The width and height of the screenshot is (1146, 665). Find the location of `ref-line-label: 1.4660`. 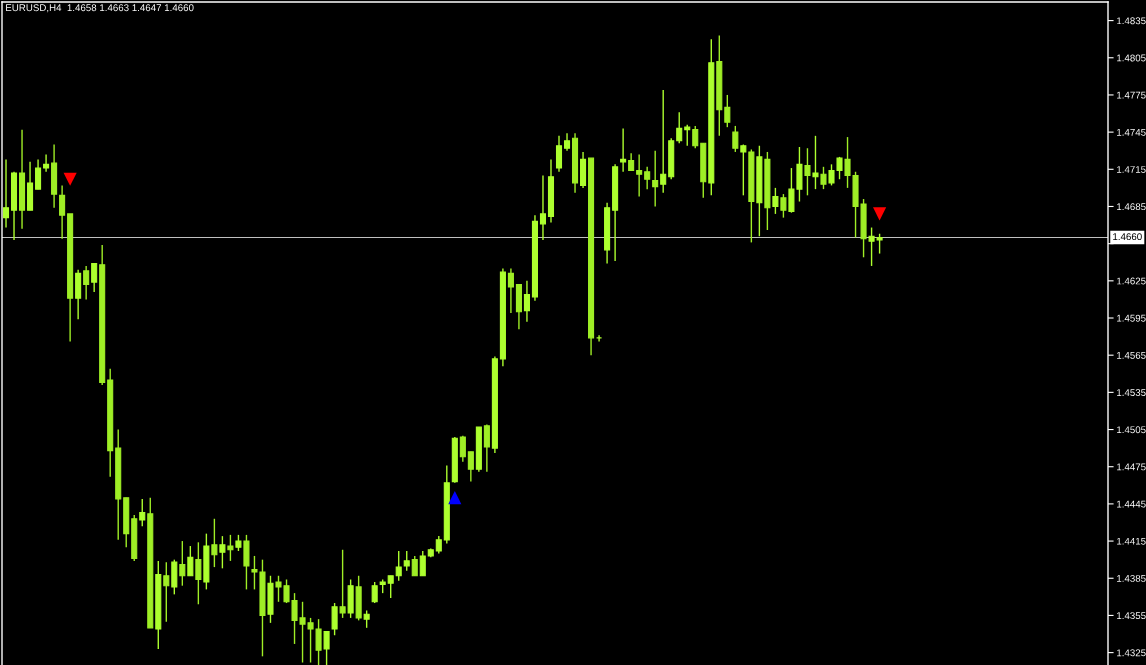

ref-line-label: 1.4660 is located at coordinates (1127, 237).